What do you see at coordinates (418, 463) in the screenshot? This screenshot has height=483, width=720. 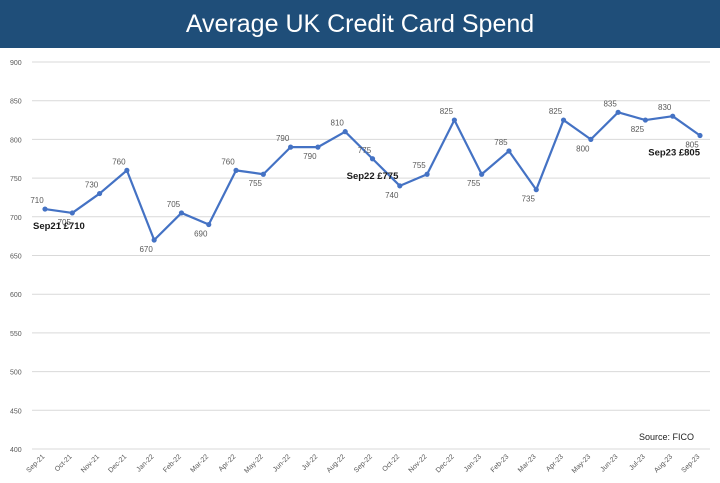 I see `x-tick-label: Nov-22` at bounding box center [418, 463].